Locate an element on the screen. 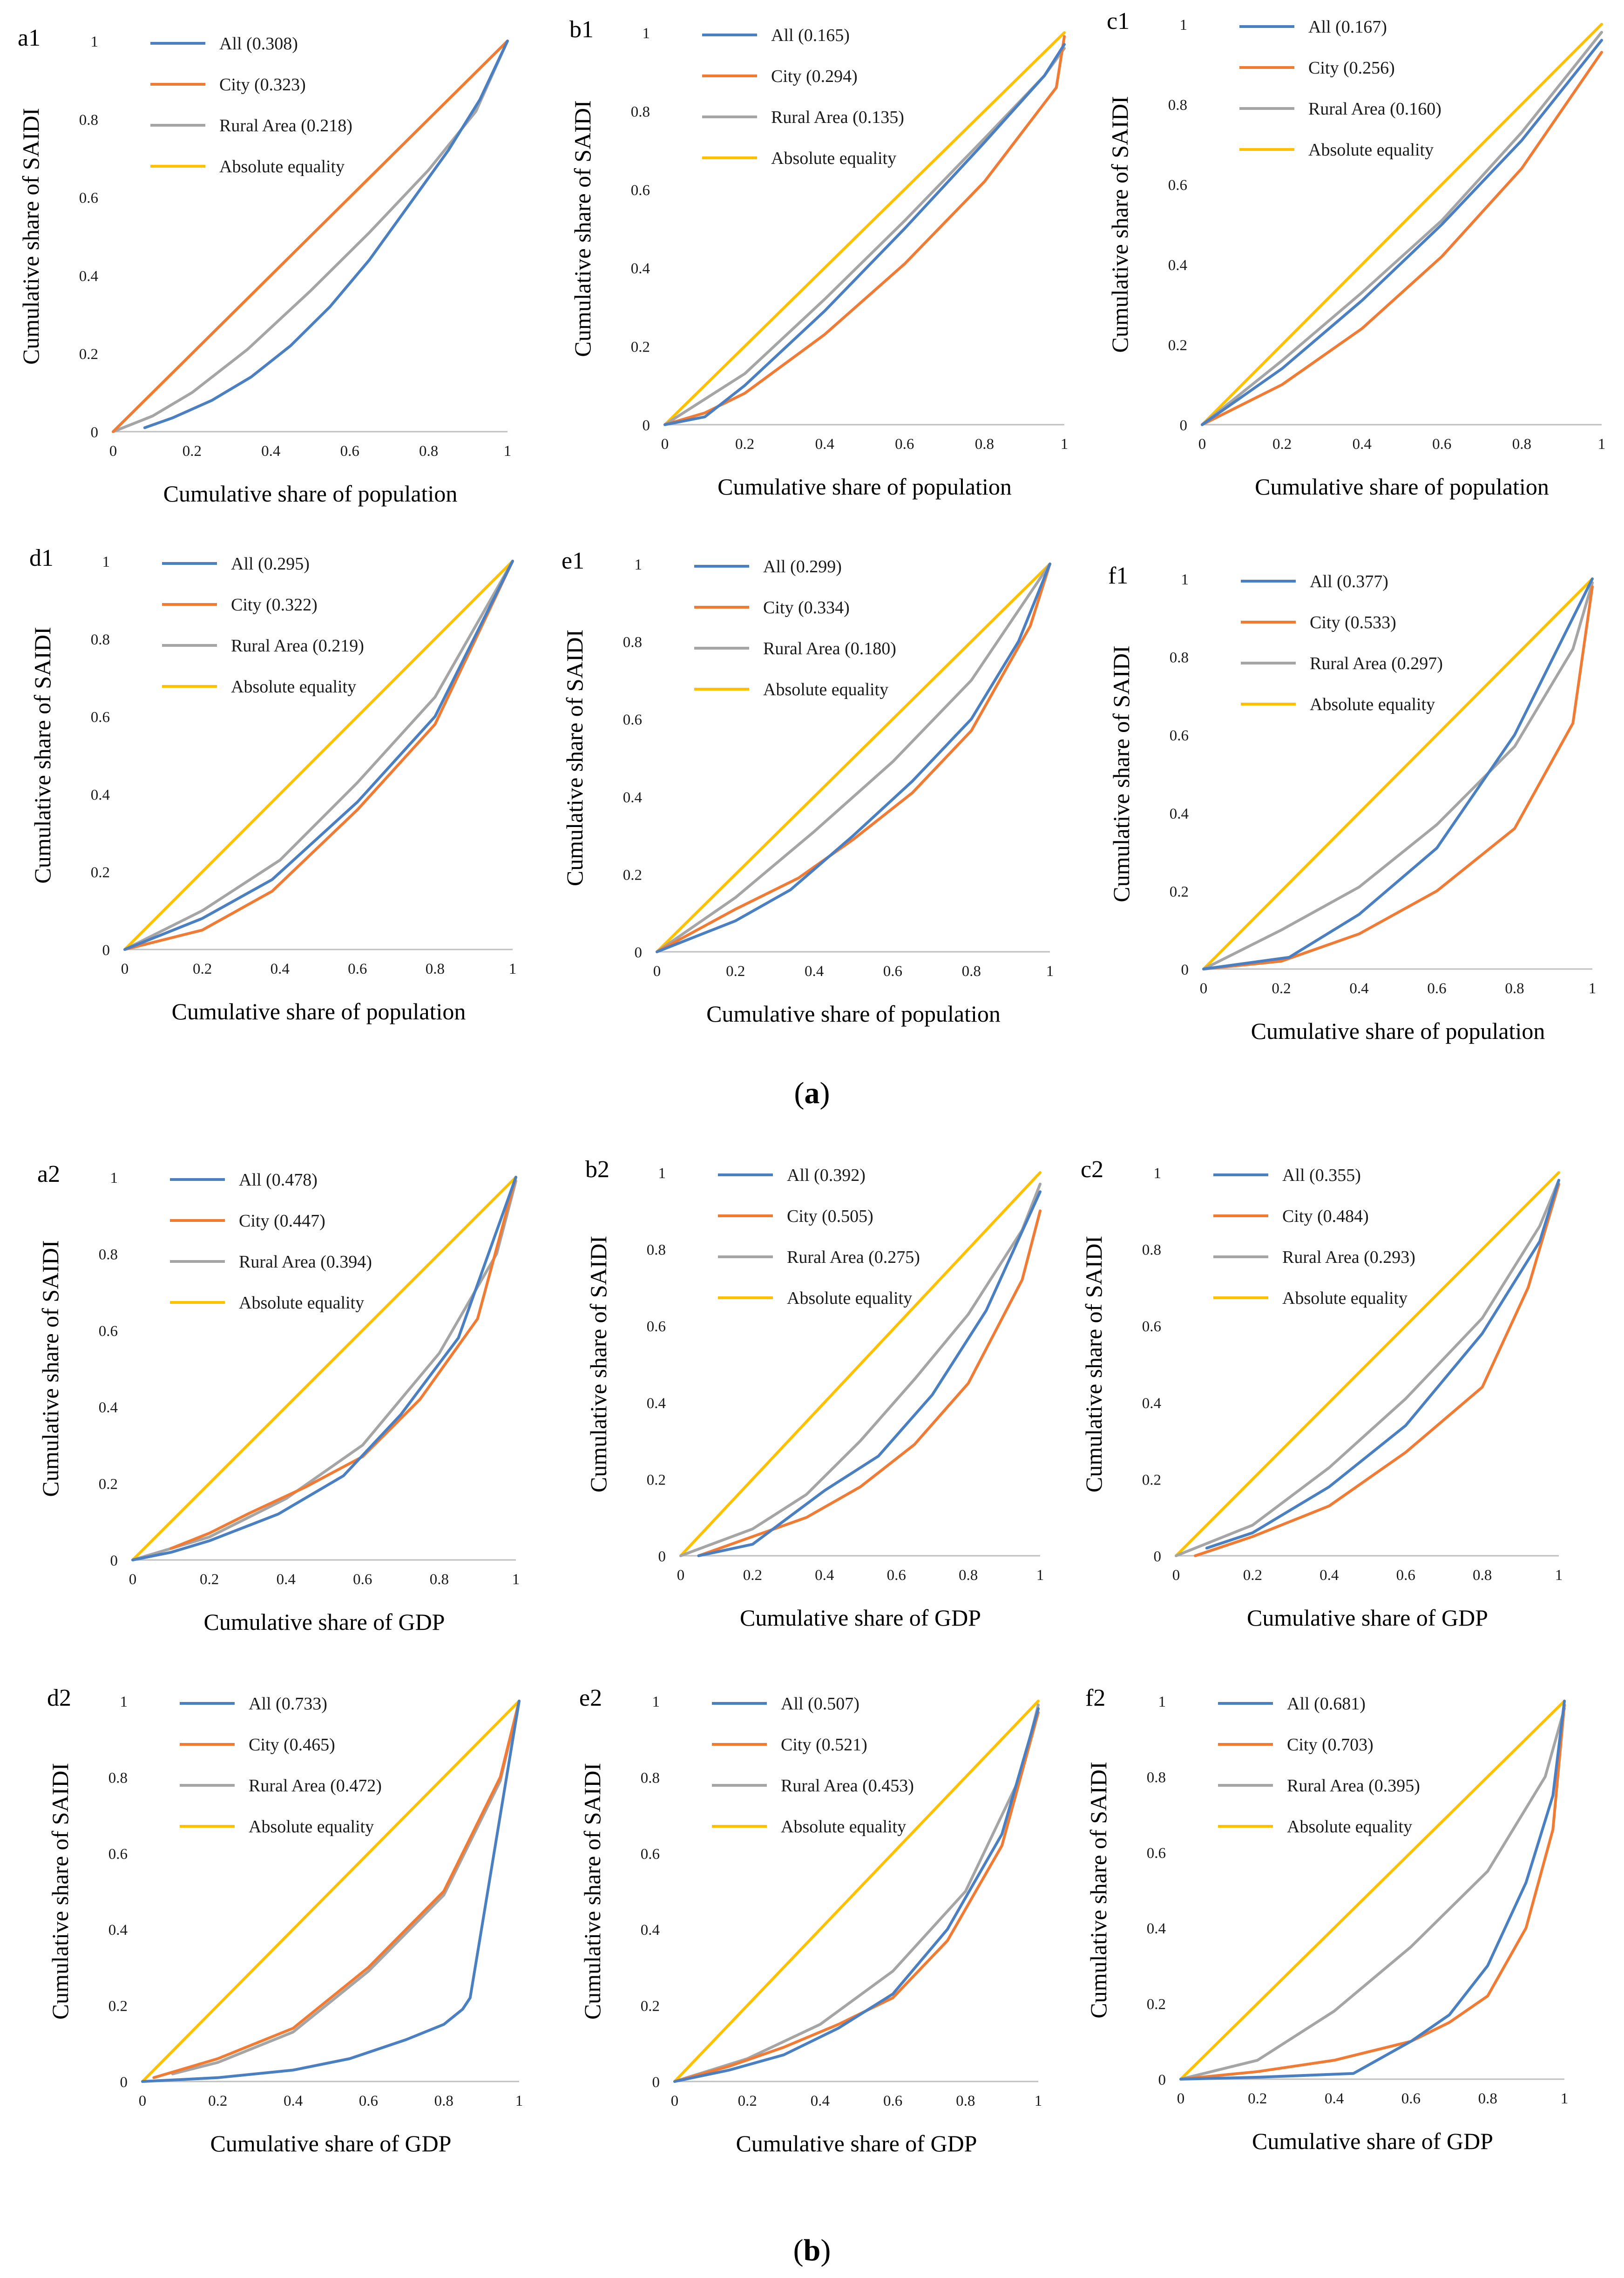 The height and width of the screenshot is (2278, 1624). panel-label-b1: b1 is located at coordinates (581, 29).